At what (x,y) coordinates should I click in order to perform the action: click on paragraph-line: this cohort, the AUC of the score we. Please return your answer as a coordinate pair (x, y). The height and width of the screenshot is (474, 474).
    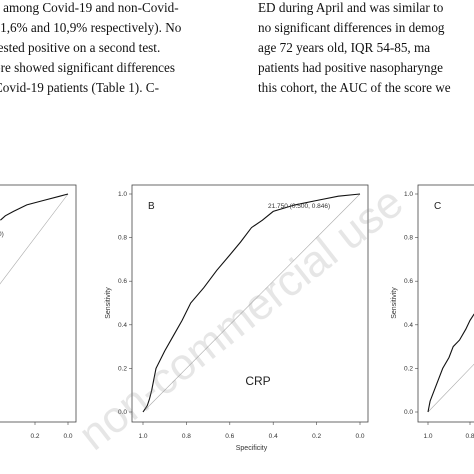
    Looking at the image, I should click on (354, 87).